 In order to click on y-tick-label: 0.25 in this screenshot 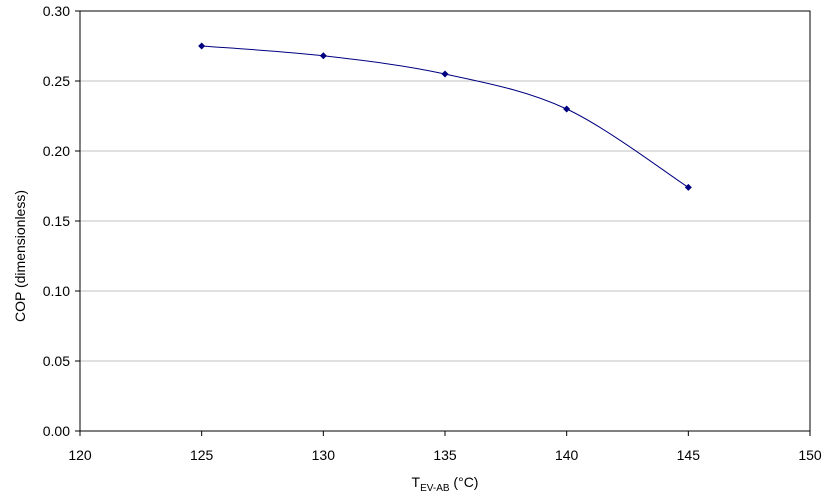, I will do `click(56, 81)`.